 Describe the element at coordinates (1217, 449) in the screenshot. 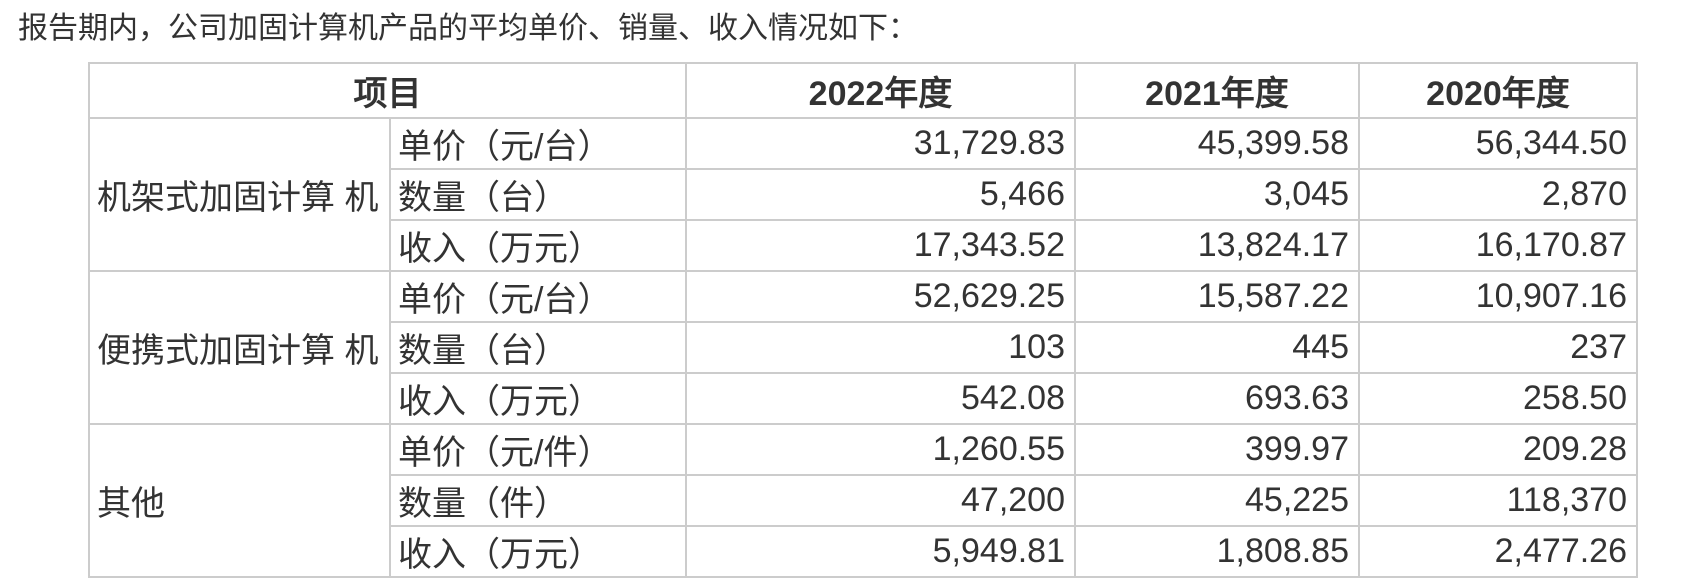

I see `value-2021-cell: 399.97` at that location.